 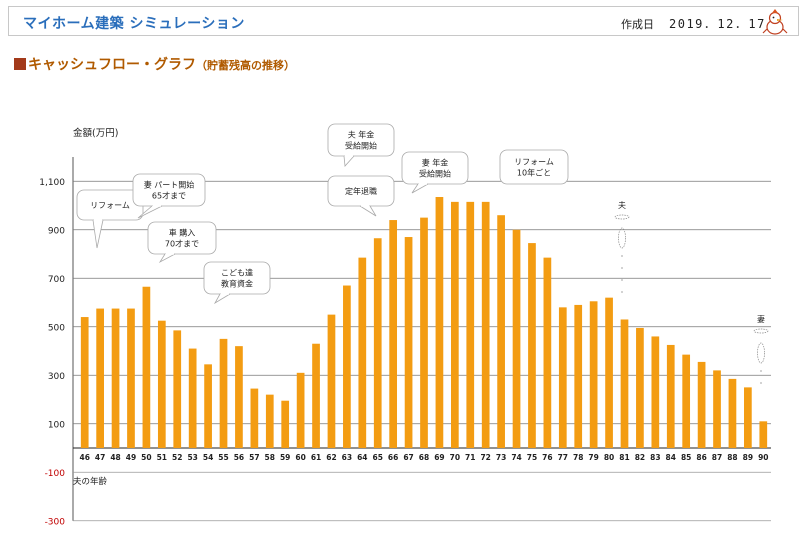 What do you see at coordinates (56, 231) in the screenshot?
I see `y-tick-label: 900` at bounding box center [56, 231].